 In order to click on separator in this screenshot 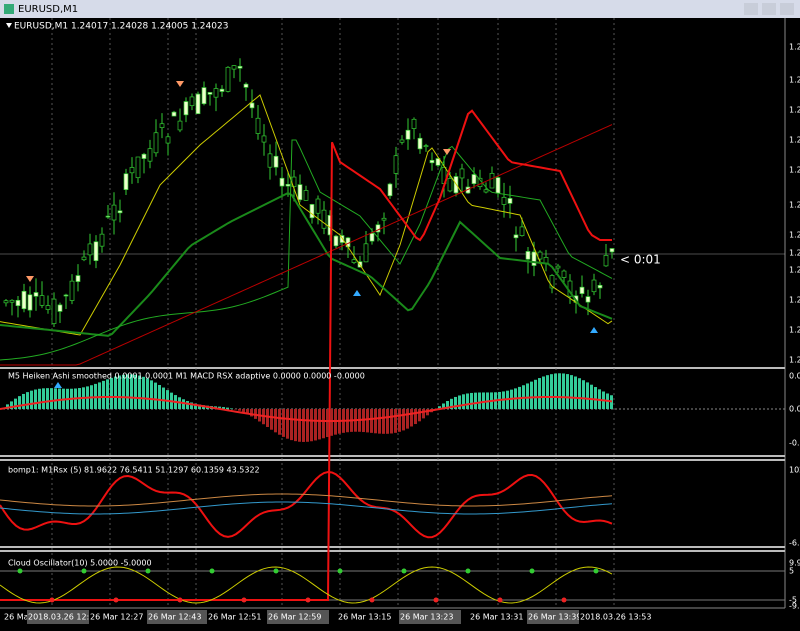, I will do `click(392, 551)`.